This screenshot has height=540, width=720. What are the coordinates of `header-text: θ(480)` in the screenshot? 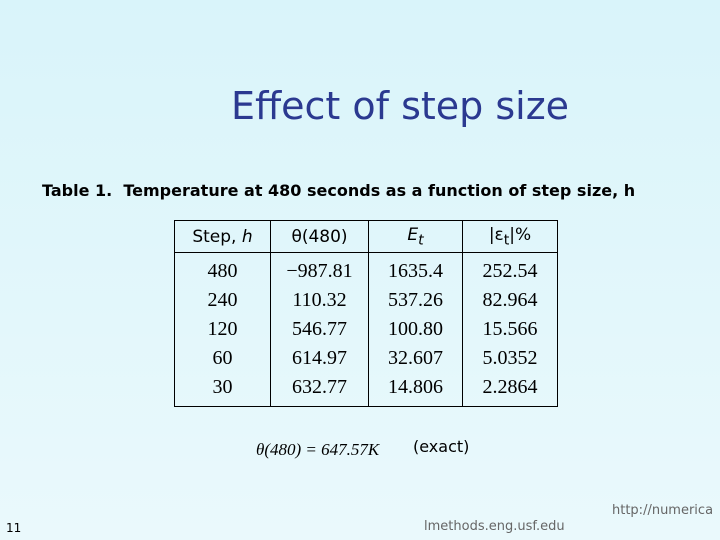 It's located at (319, 236).